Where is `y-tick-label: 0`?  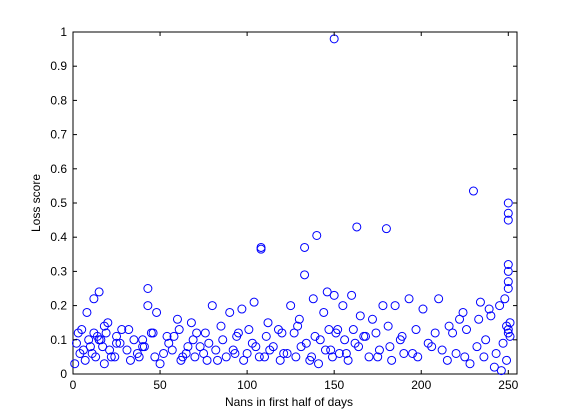 y-tick-label: 0 is located at coordinates (63, 374).